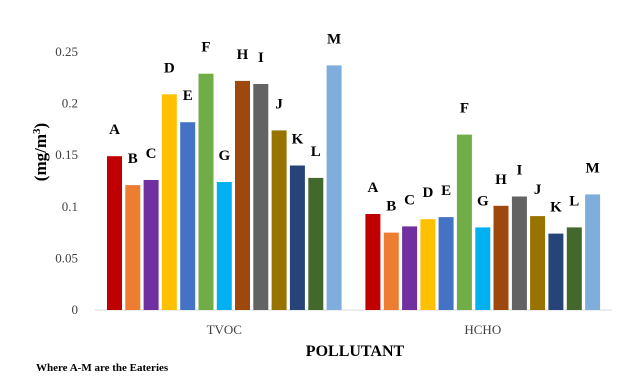  Describe the element at coordinates (355, 351) in the screenshot. I see `x-axis-label: POLLUTANT` at that location.